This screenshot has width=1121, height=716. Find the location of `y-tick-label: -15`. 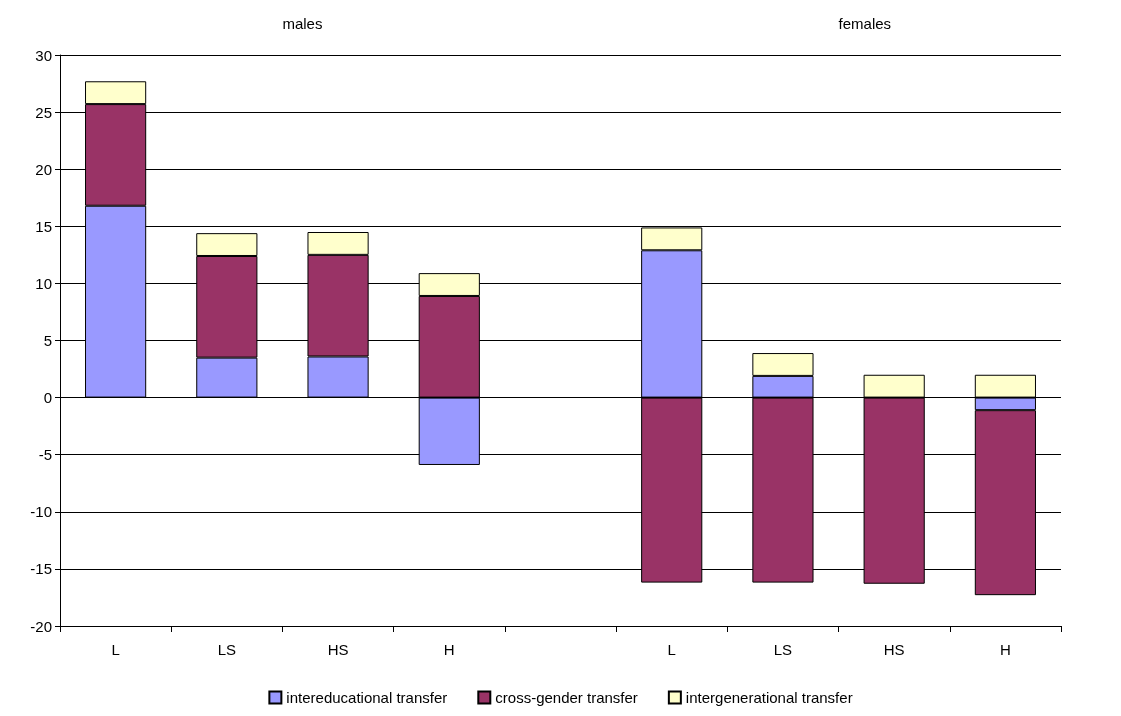

y-tick-label: -15 is located at coordinates (41, 569).